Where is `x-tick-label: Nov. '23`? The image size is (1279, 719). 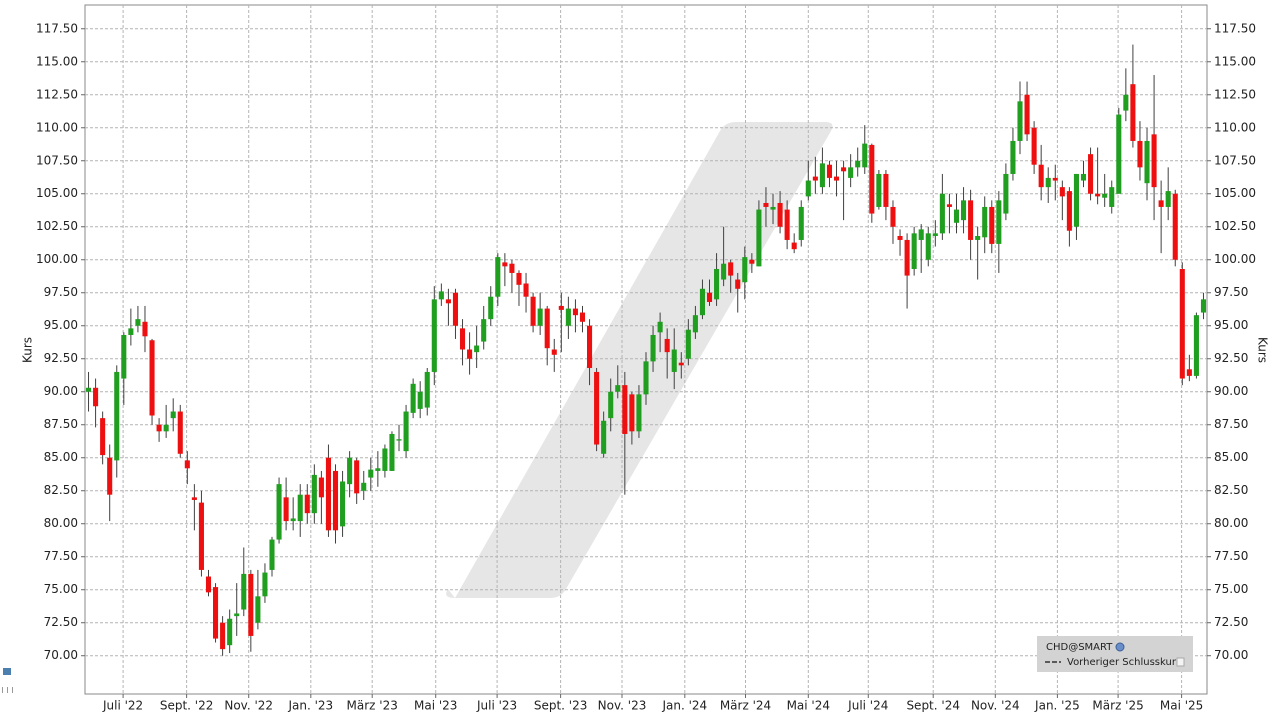
x-tick-label: Nov. '23 is located at coordinates (622, 706).